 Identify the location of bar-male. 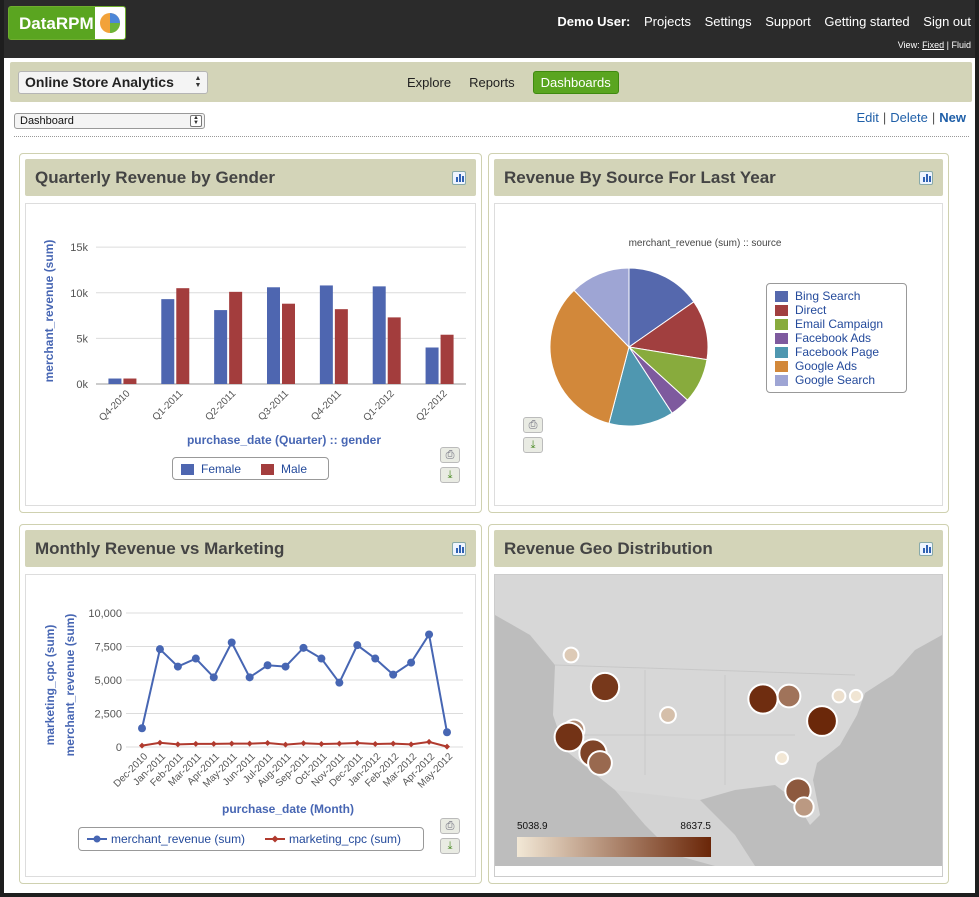
(288, 343).